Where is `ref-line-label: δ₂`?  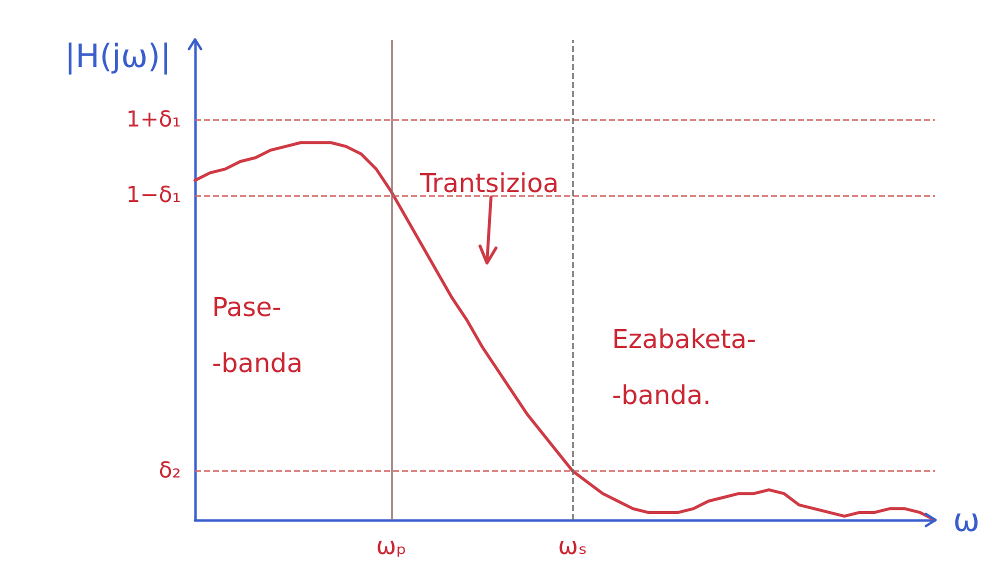
ref-line-label: δ₂ is located at coordinates (169, 471).